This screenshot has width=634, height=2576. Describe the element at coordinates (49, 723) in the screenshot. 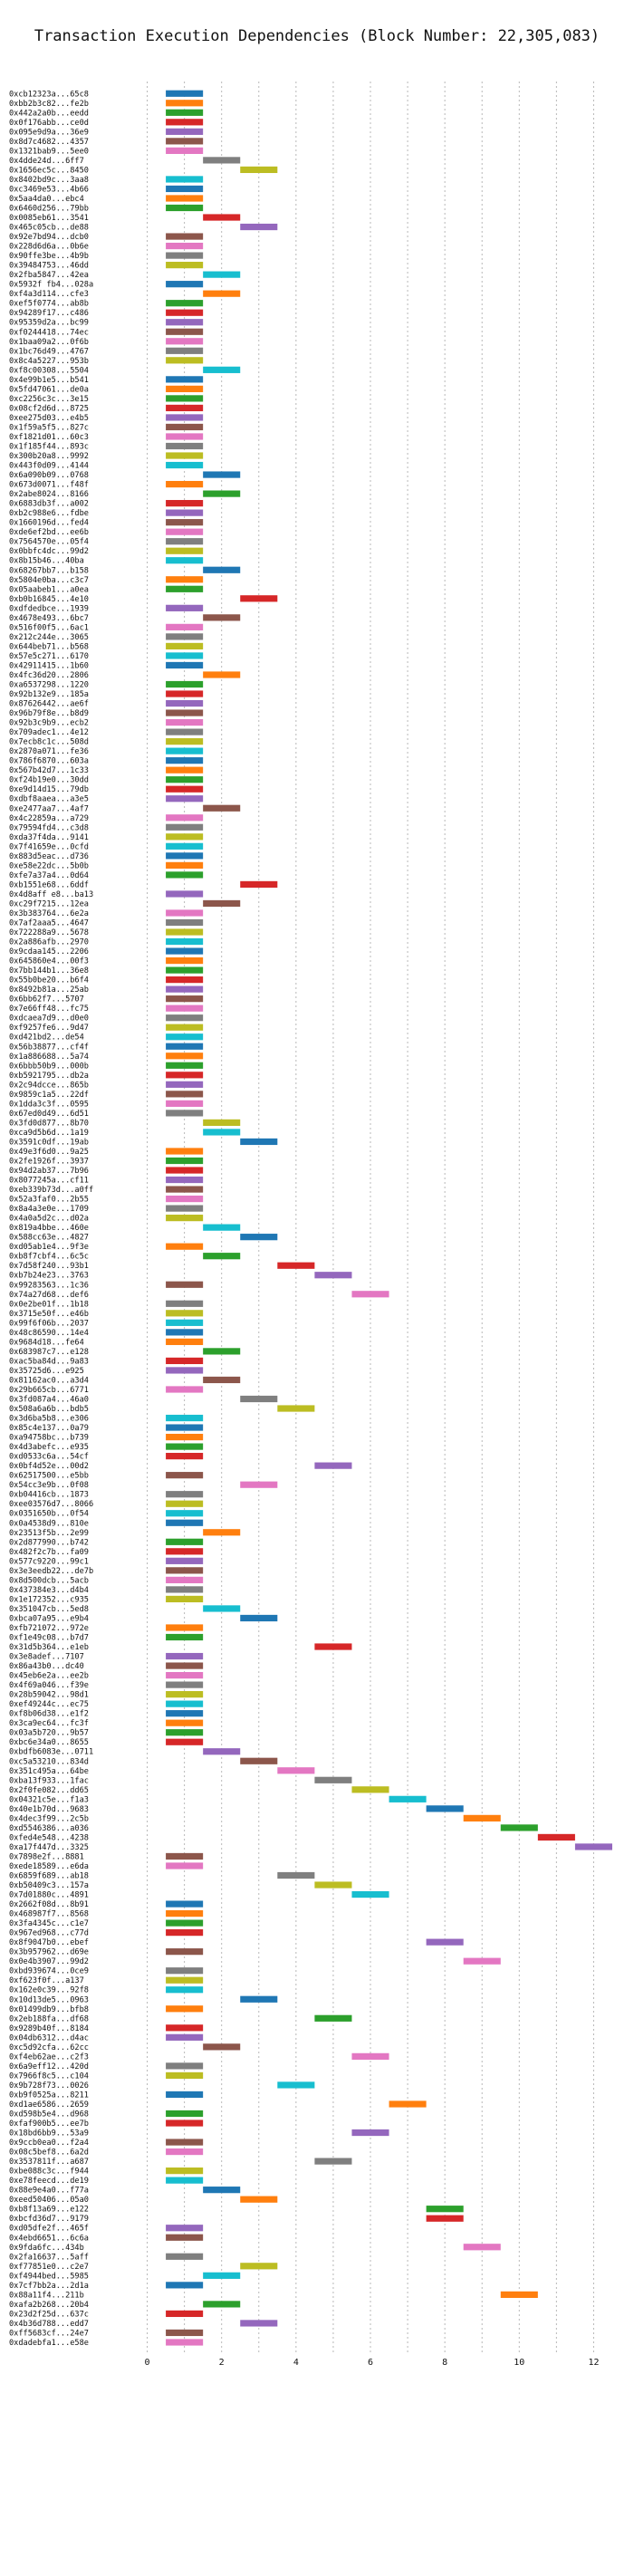

I see `y-label-66: 0x92b3c9b9...ecb2` at that location.